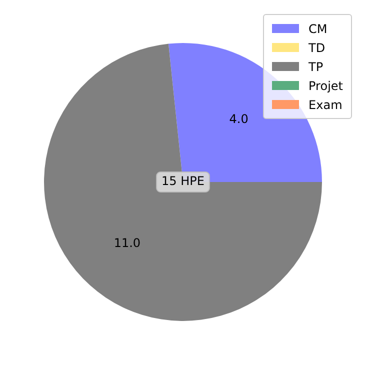 This screenshot has width=366, height=366. Describe the element at coordinates (238, 119) in the screenshot. I see `data-label: 4.0` at that location.